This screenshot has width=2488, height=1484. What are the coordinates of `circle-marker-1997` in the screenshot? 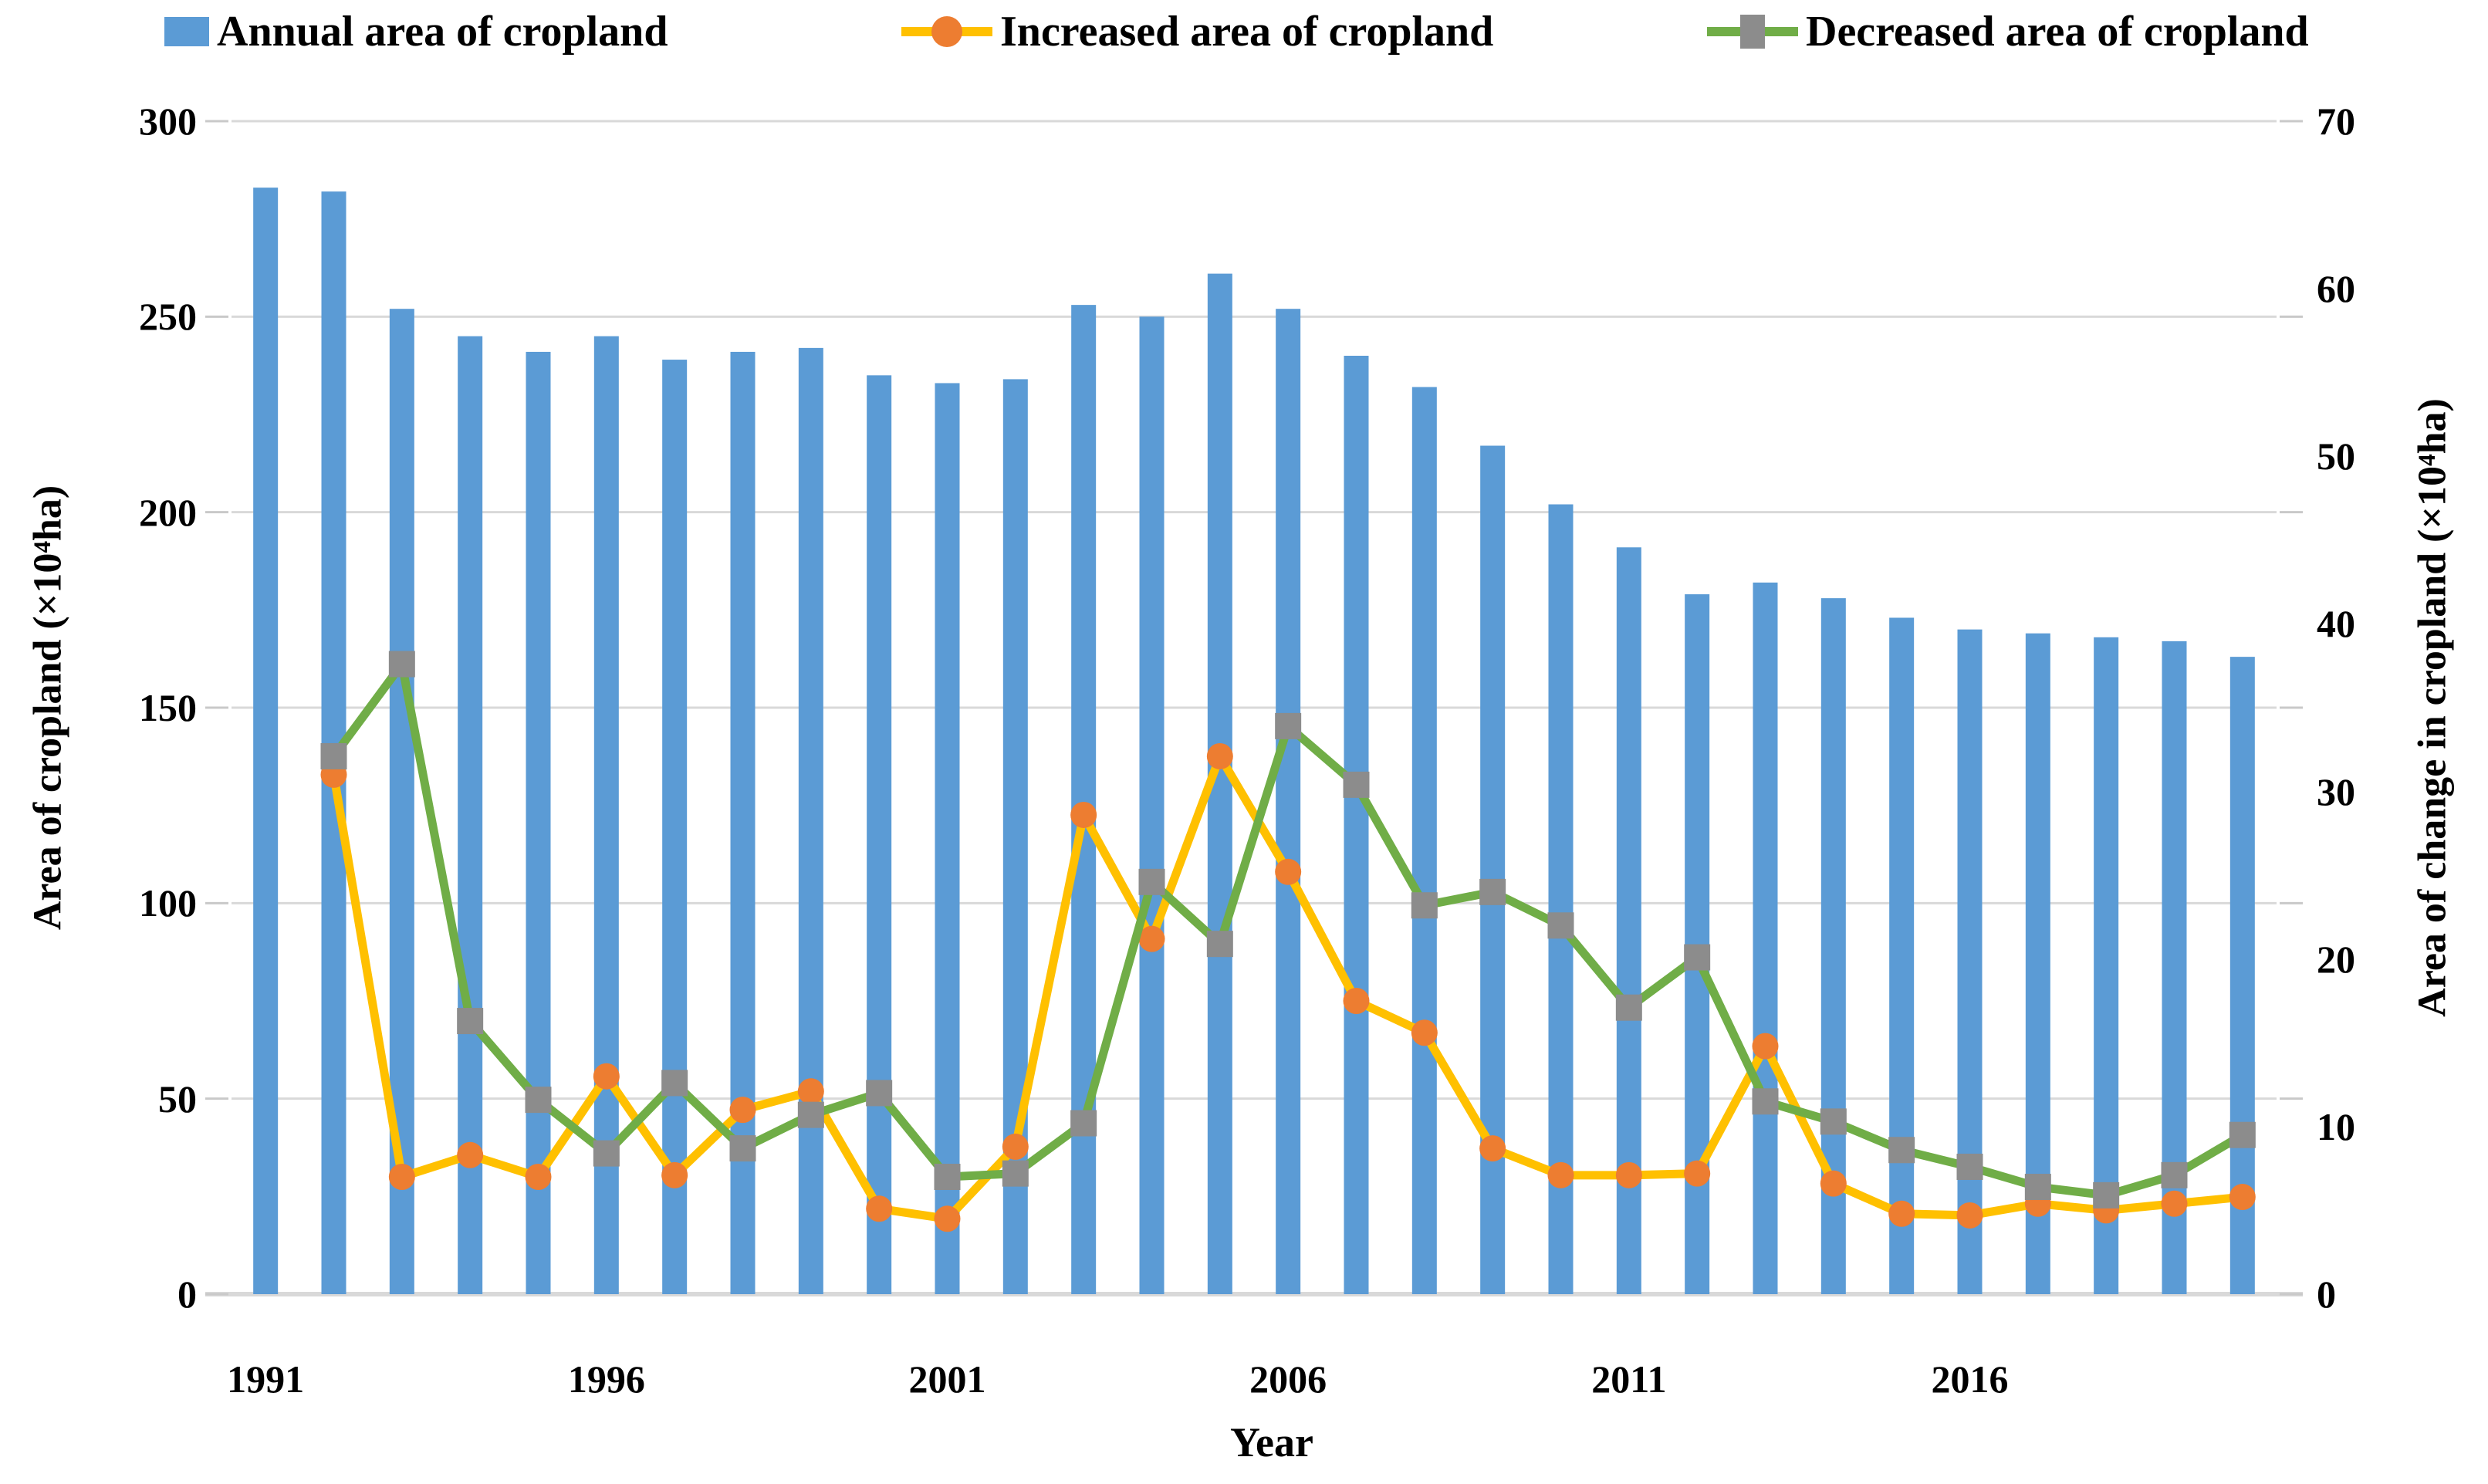 It's located at (674, 1174).